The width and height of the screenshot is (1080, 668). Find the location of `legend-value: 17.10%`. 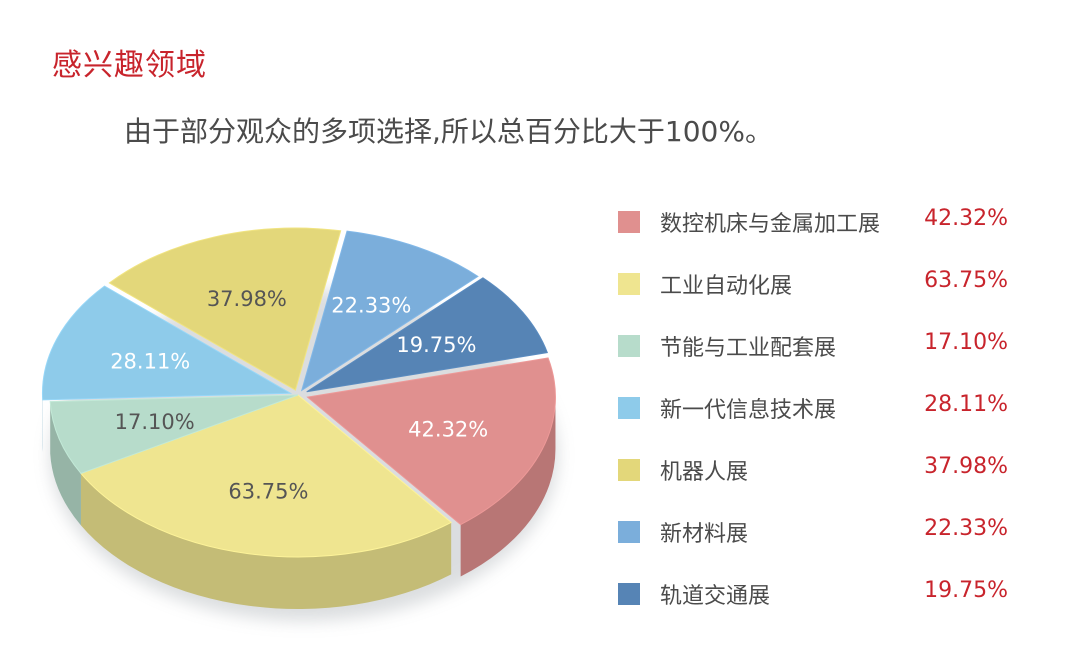

legend-value: 17.10% is located at coordinates (966, 342).